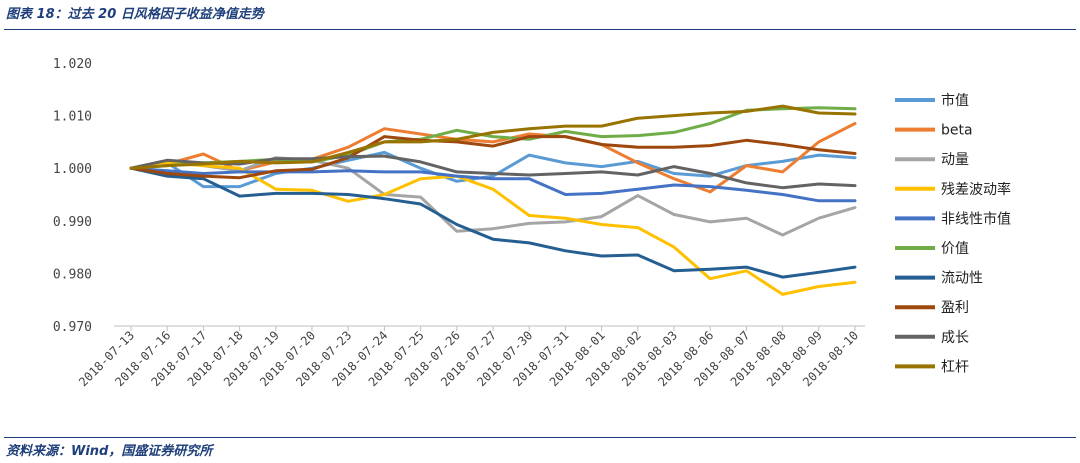 The height and width of the screenshot is (463, 1080). Describe the element at coordinates (955, 249) in the screenshot. I see `legend-label: 价值` at that location.